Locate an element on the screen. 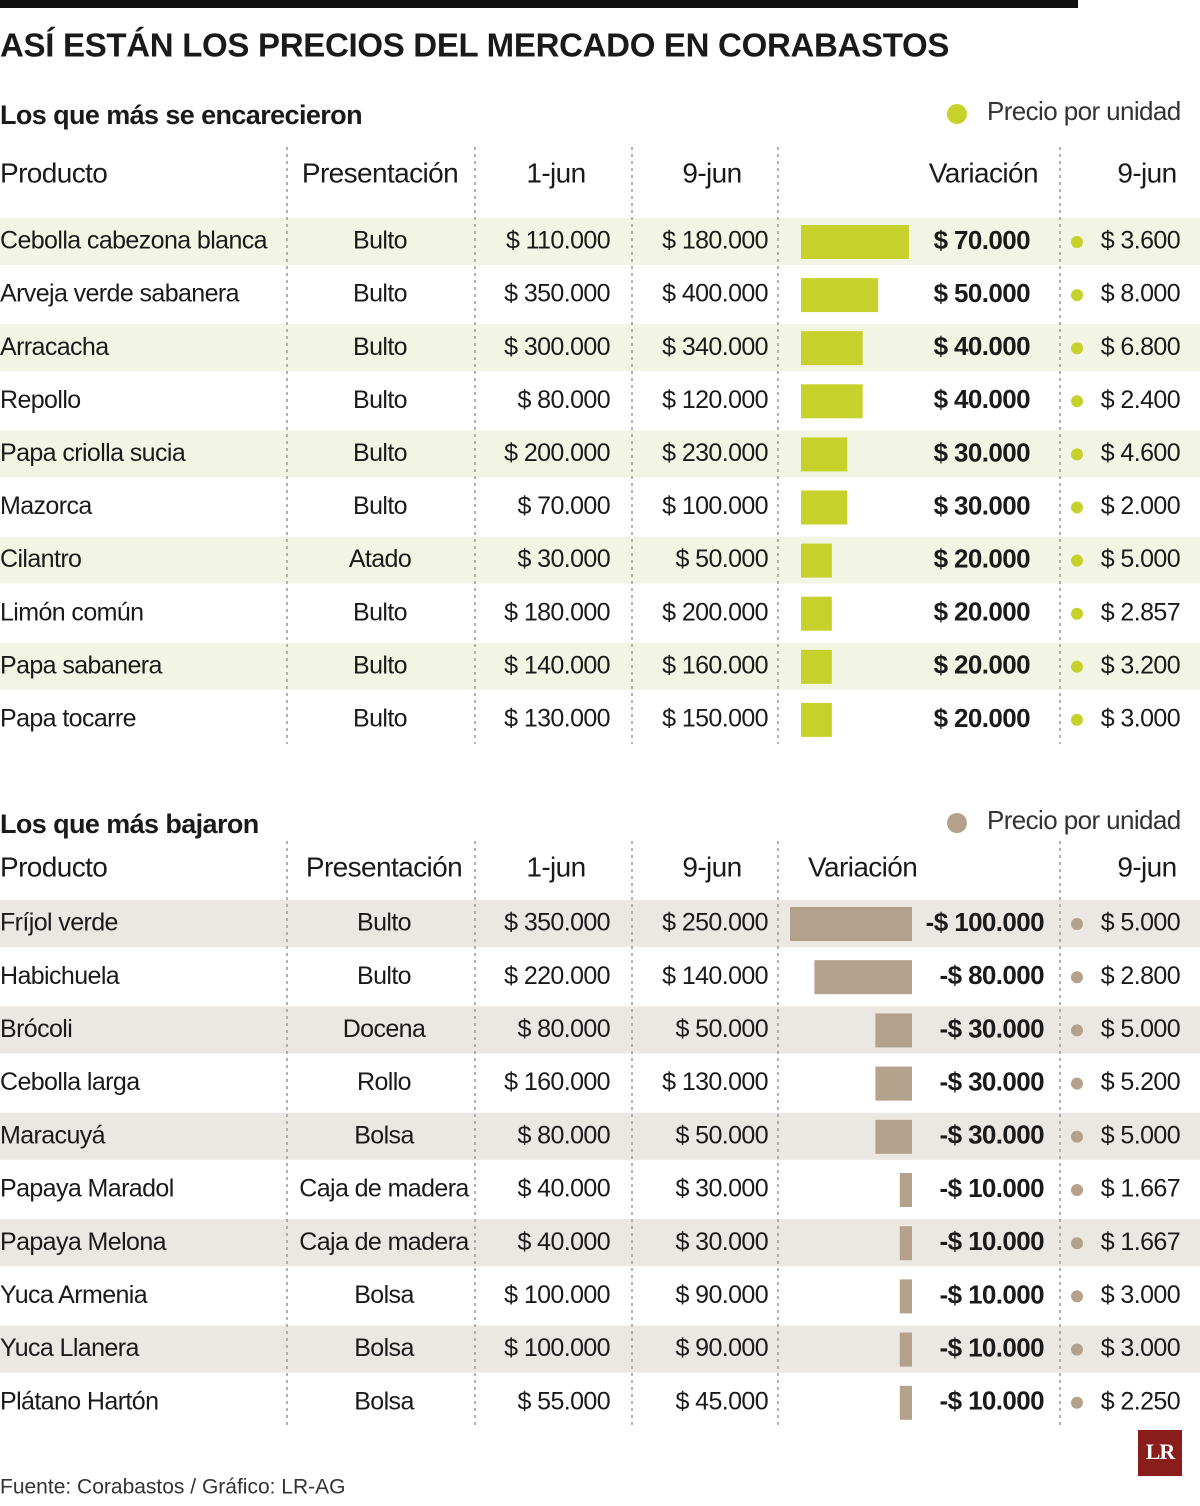 This screenshot has width=1200, height=1506. variation-label: $ 50.000 is located at coordinates (982, 293).